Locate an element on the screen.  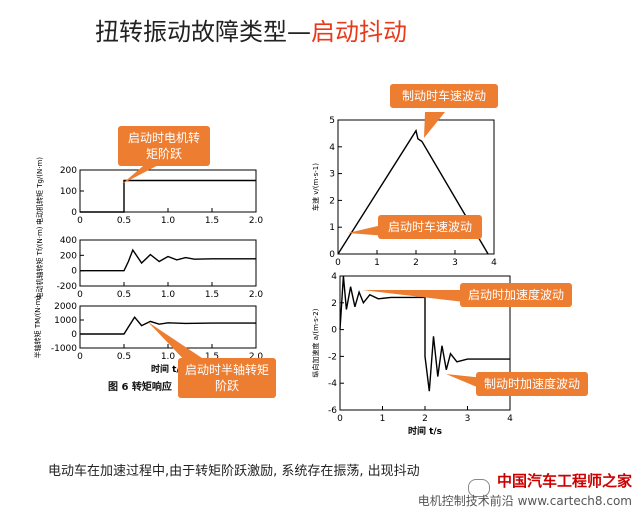
y-tick-label: 1 is located at coordinates (332, 228).